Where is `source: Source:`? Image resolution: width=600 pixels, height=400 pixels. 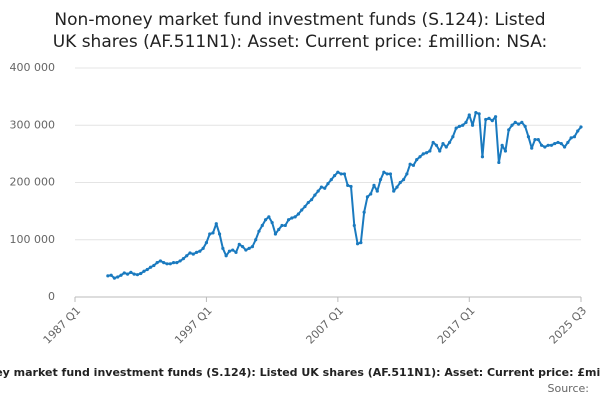
source: Source: is located at coordinates (569, 388).